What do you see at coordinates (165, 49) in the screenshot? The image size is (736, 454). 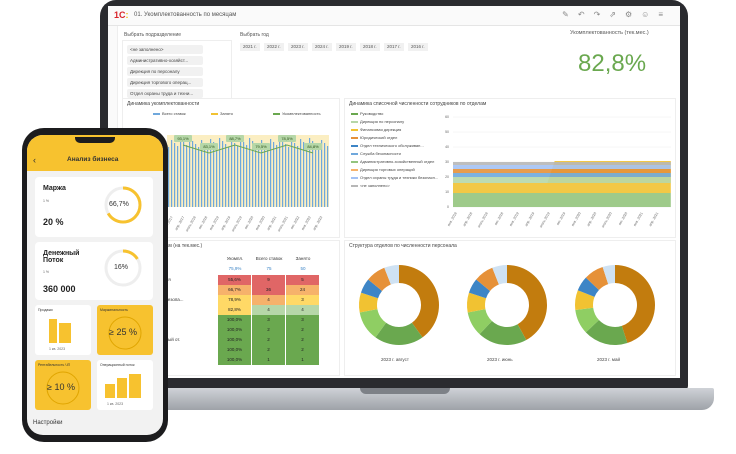 I see `unit-chip: <не заполнено>×` at bounding box center [165, 49].